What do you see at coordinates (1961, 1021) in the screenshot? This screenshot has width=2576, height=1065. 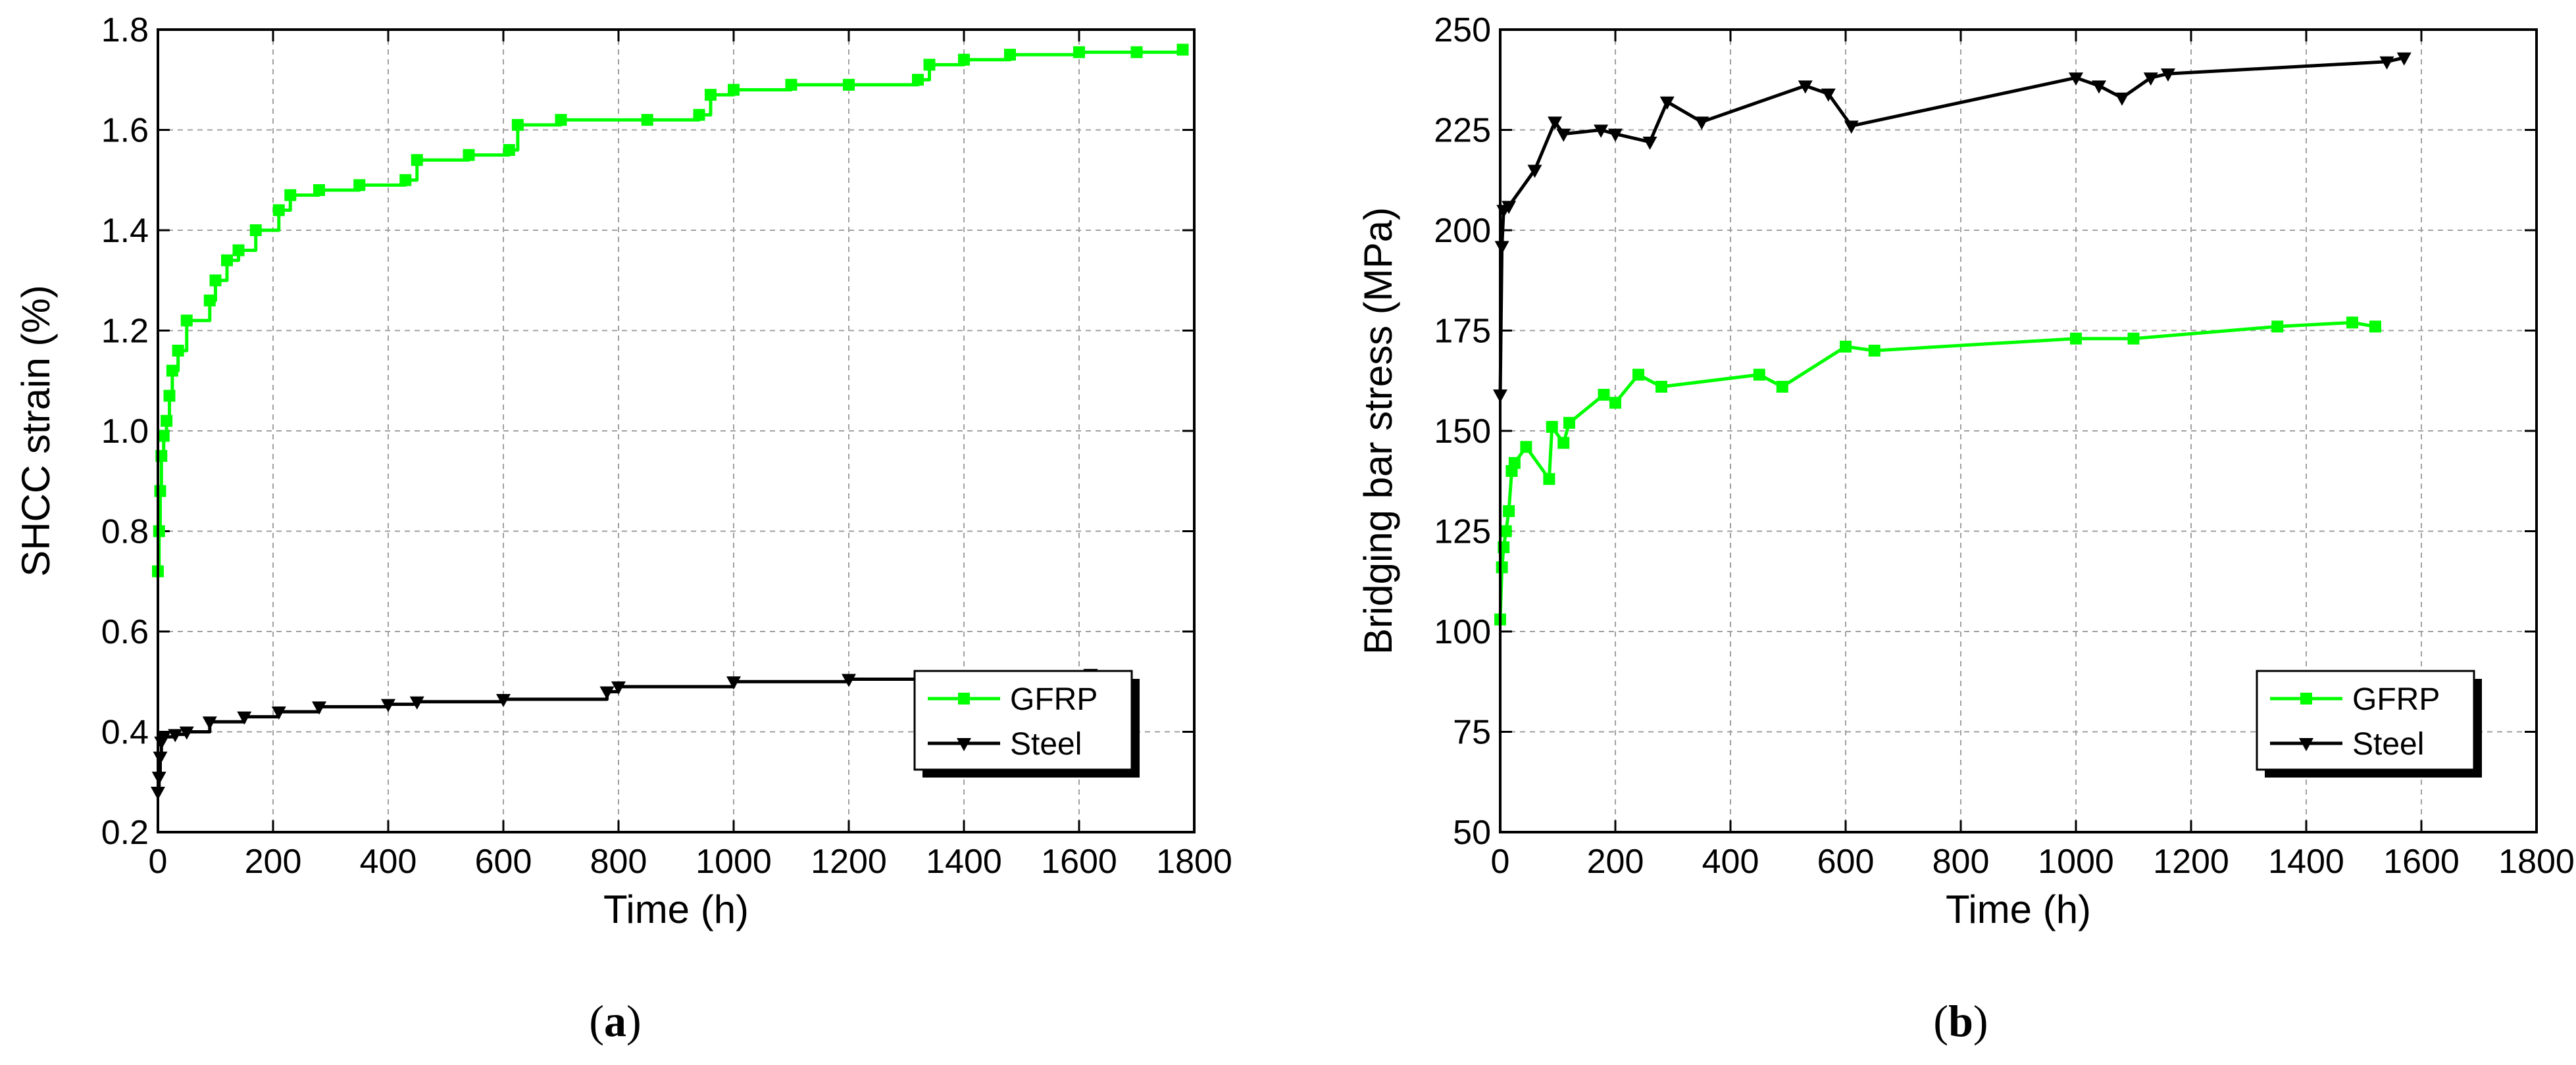 I see `caption-b: (b)` at bounding box center [1961, 1021].